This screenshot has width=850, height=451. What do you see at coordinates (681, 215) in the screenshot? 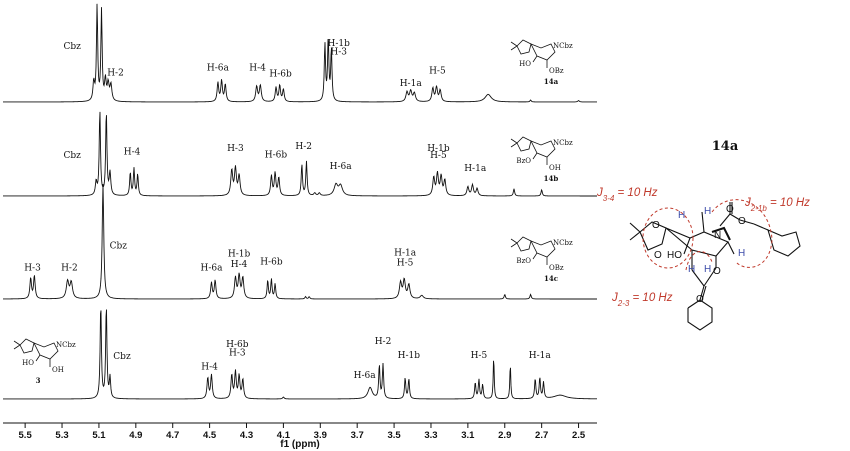
I see `hydrogen-h3: H` at bounding box center [681, 215].